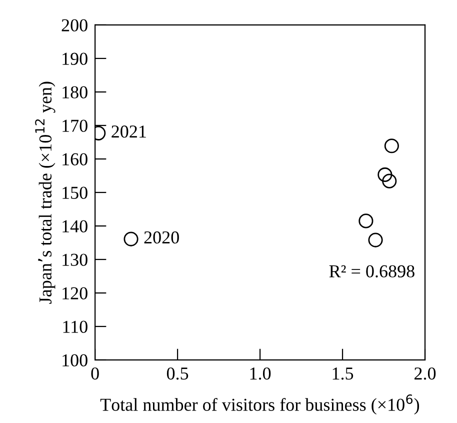 The height and width of the screenshot is (423, 457). What do you see at coordinates (75, 326) in the screenshot?
I see `y-tick-label: 110` at bounding box center [75, 326].